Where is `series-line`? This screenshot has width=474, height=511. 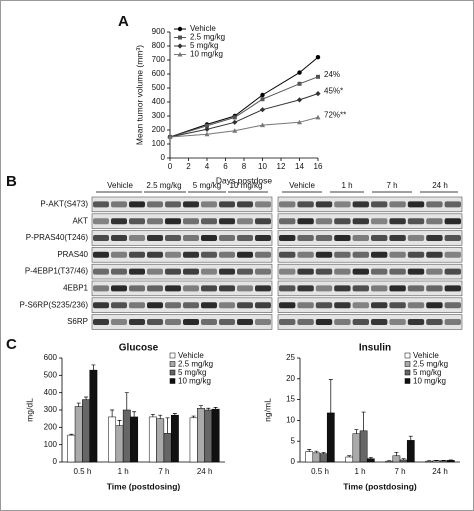
series-line is located at coordinates (244, 97).